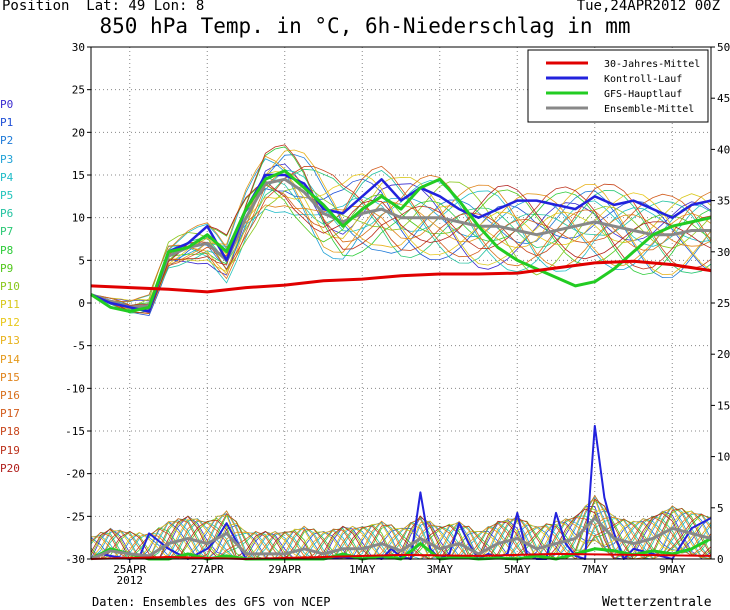 This screenshot has width=730, height=610. I want to click on member-label-p9: P9, so click(7, 268).